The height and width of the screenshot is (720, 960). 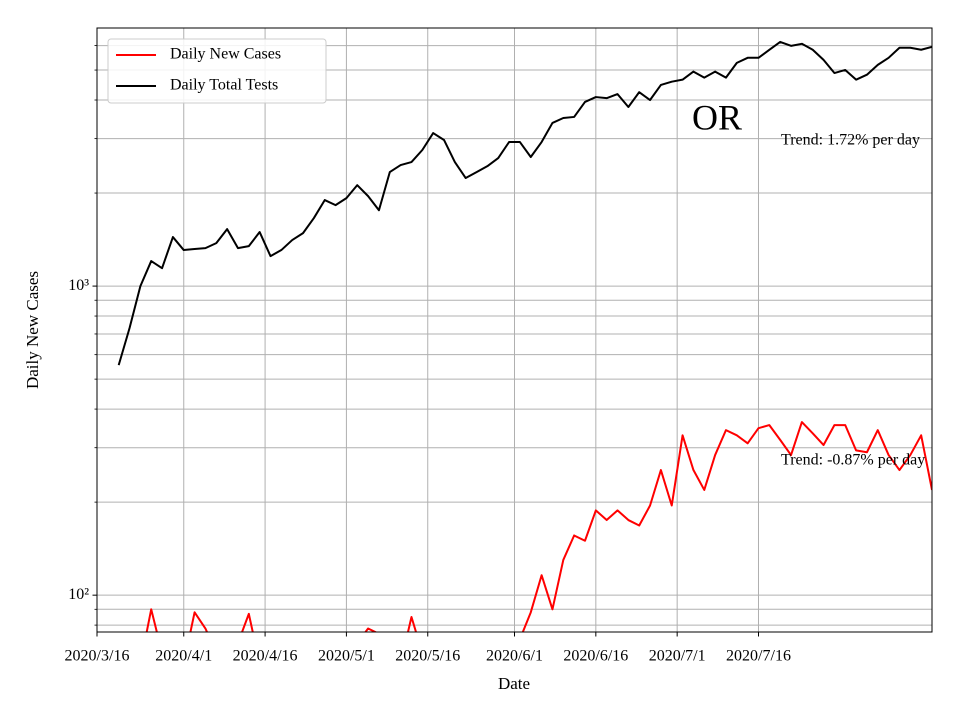 I want to click on y-axis-label: Daily New Cases, so click(x=32, y=330).